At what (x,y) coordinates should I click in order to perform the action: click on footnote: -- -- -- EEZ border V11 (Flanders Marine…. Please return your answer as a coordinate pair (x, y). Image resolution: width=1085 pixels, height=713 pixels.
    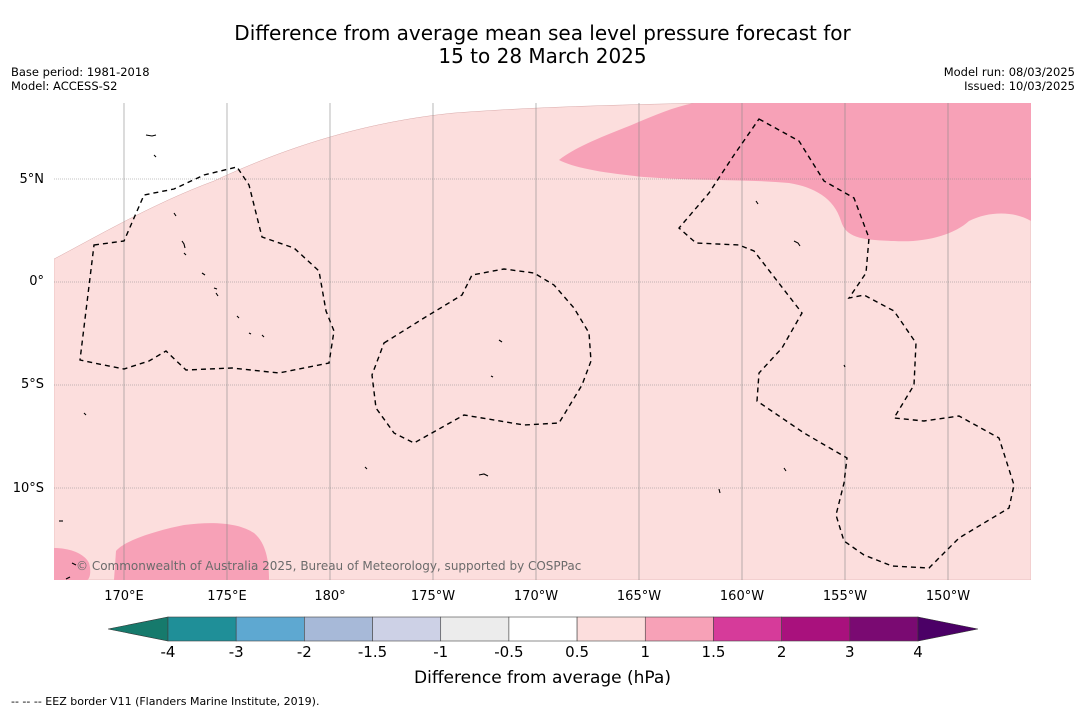
    Looking at the image, I should click on (165, 701).